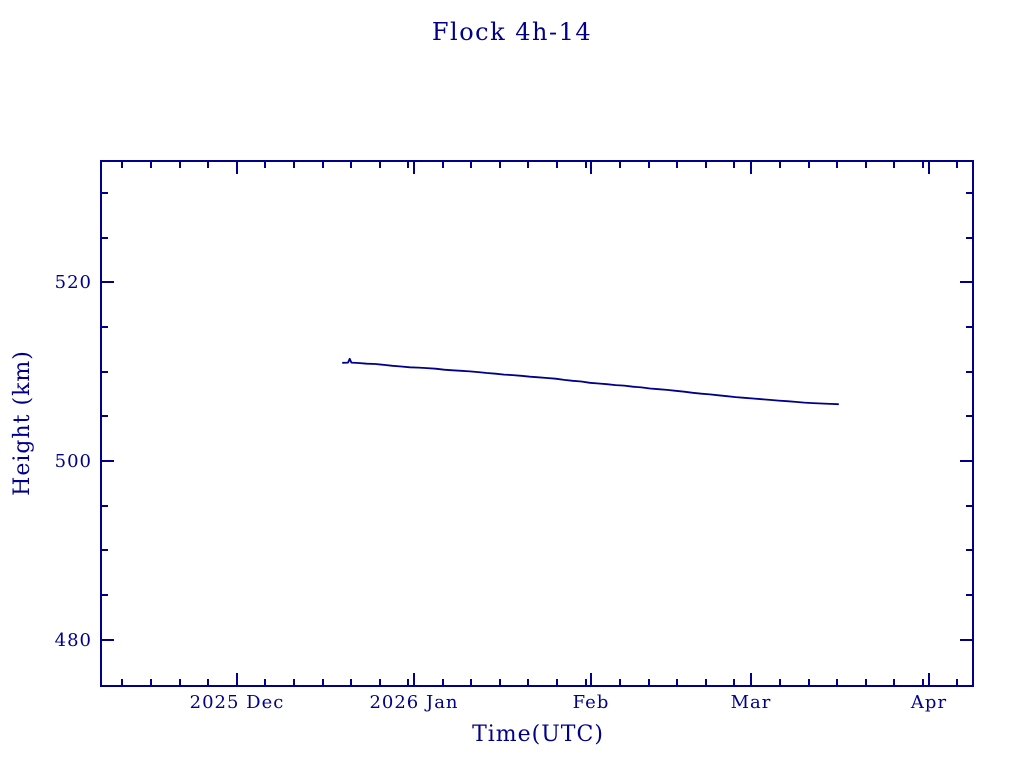  What do you see at coordinates (751, 702) in the screenshot?
I see `x-tick-label: Mar` at bounding box center [751, 702].